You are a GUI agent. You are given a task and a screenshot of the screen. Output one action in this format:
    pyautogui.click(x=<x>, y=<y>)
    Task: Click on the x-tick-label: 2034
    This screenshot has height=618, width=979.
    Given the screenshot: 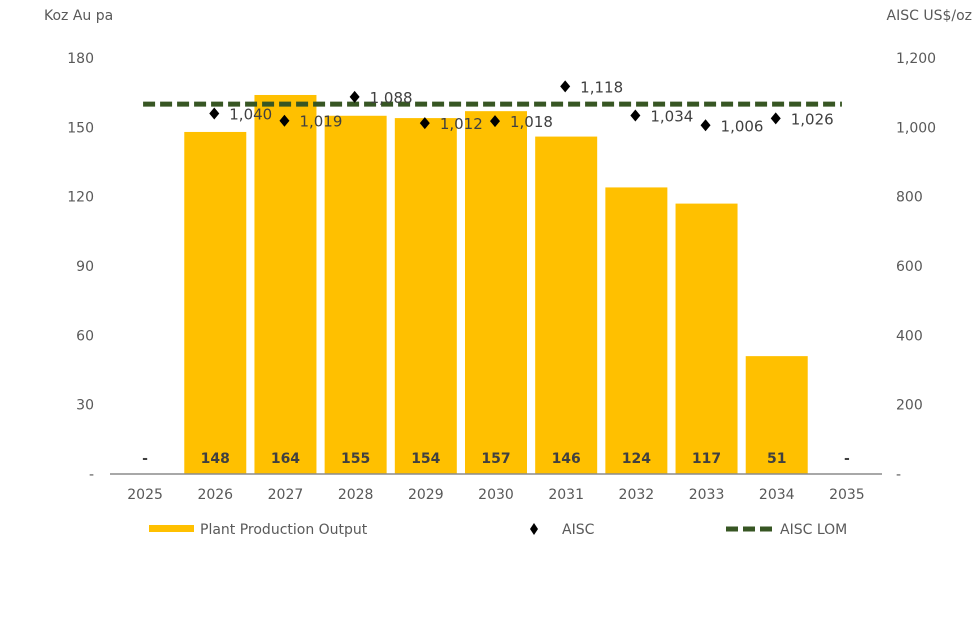 What is the action you would take?
    pyautogui.click(x=777, y=495)
    